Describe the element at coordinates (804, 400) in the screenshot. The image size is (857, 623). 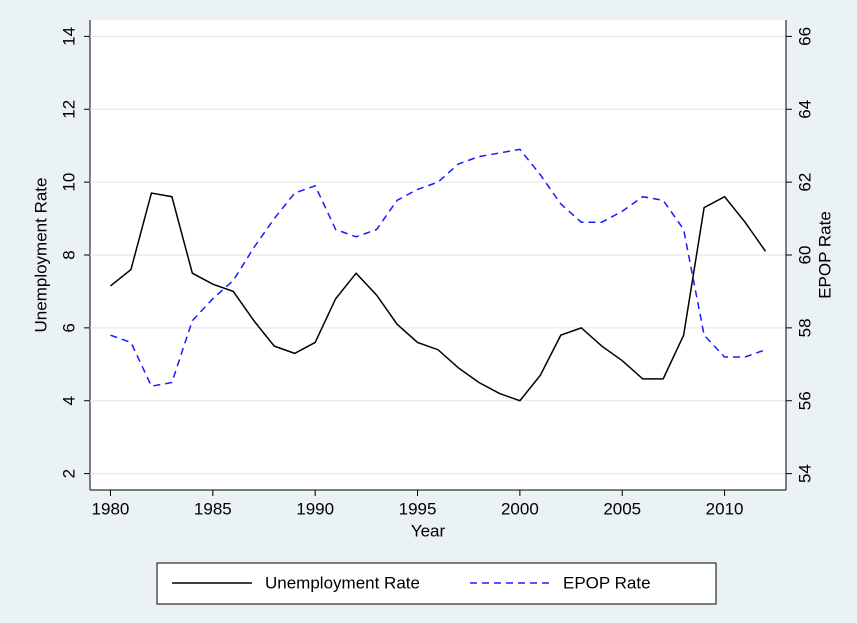
I see `y2-tick-label: 56` at that location.